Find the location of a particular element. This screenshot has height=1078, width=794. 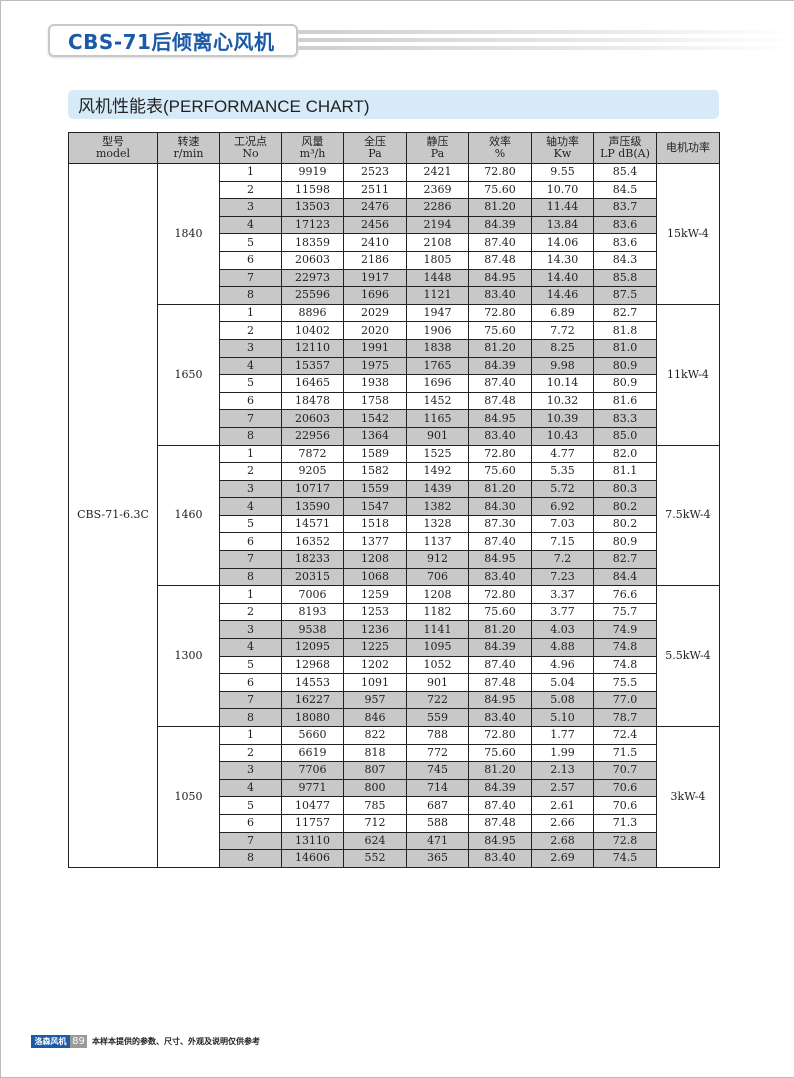

data-cell: 1202 is located at coordinates (375, 665).